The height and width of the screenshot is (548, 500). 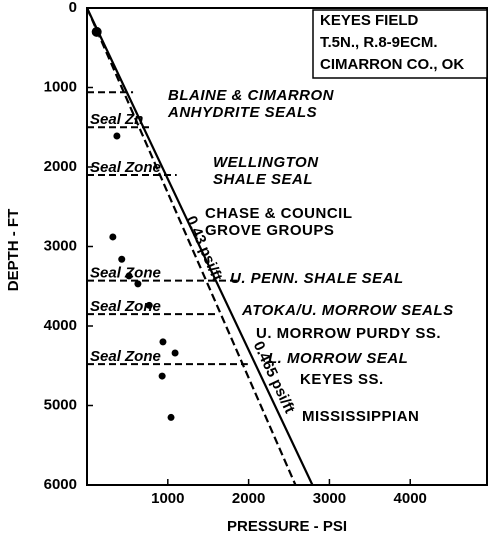 I want to click on title-box, so click(x=400, y=44).